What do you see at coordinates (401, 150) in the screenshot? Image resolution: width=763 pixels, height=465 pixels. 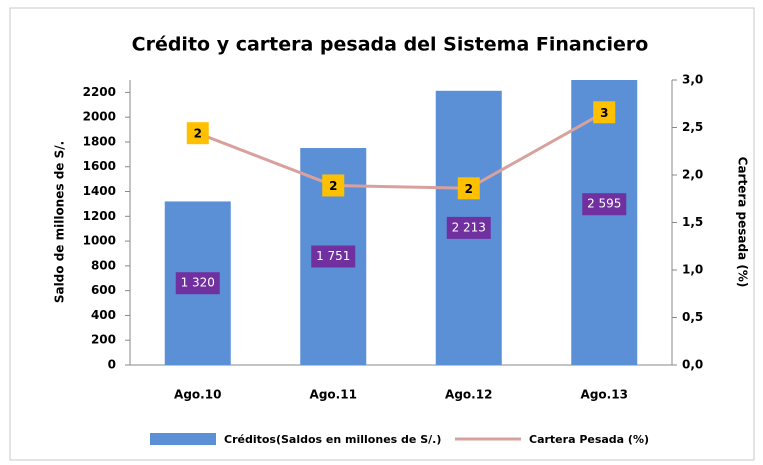 I see `line` at bounding box center [401, 150].